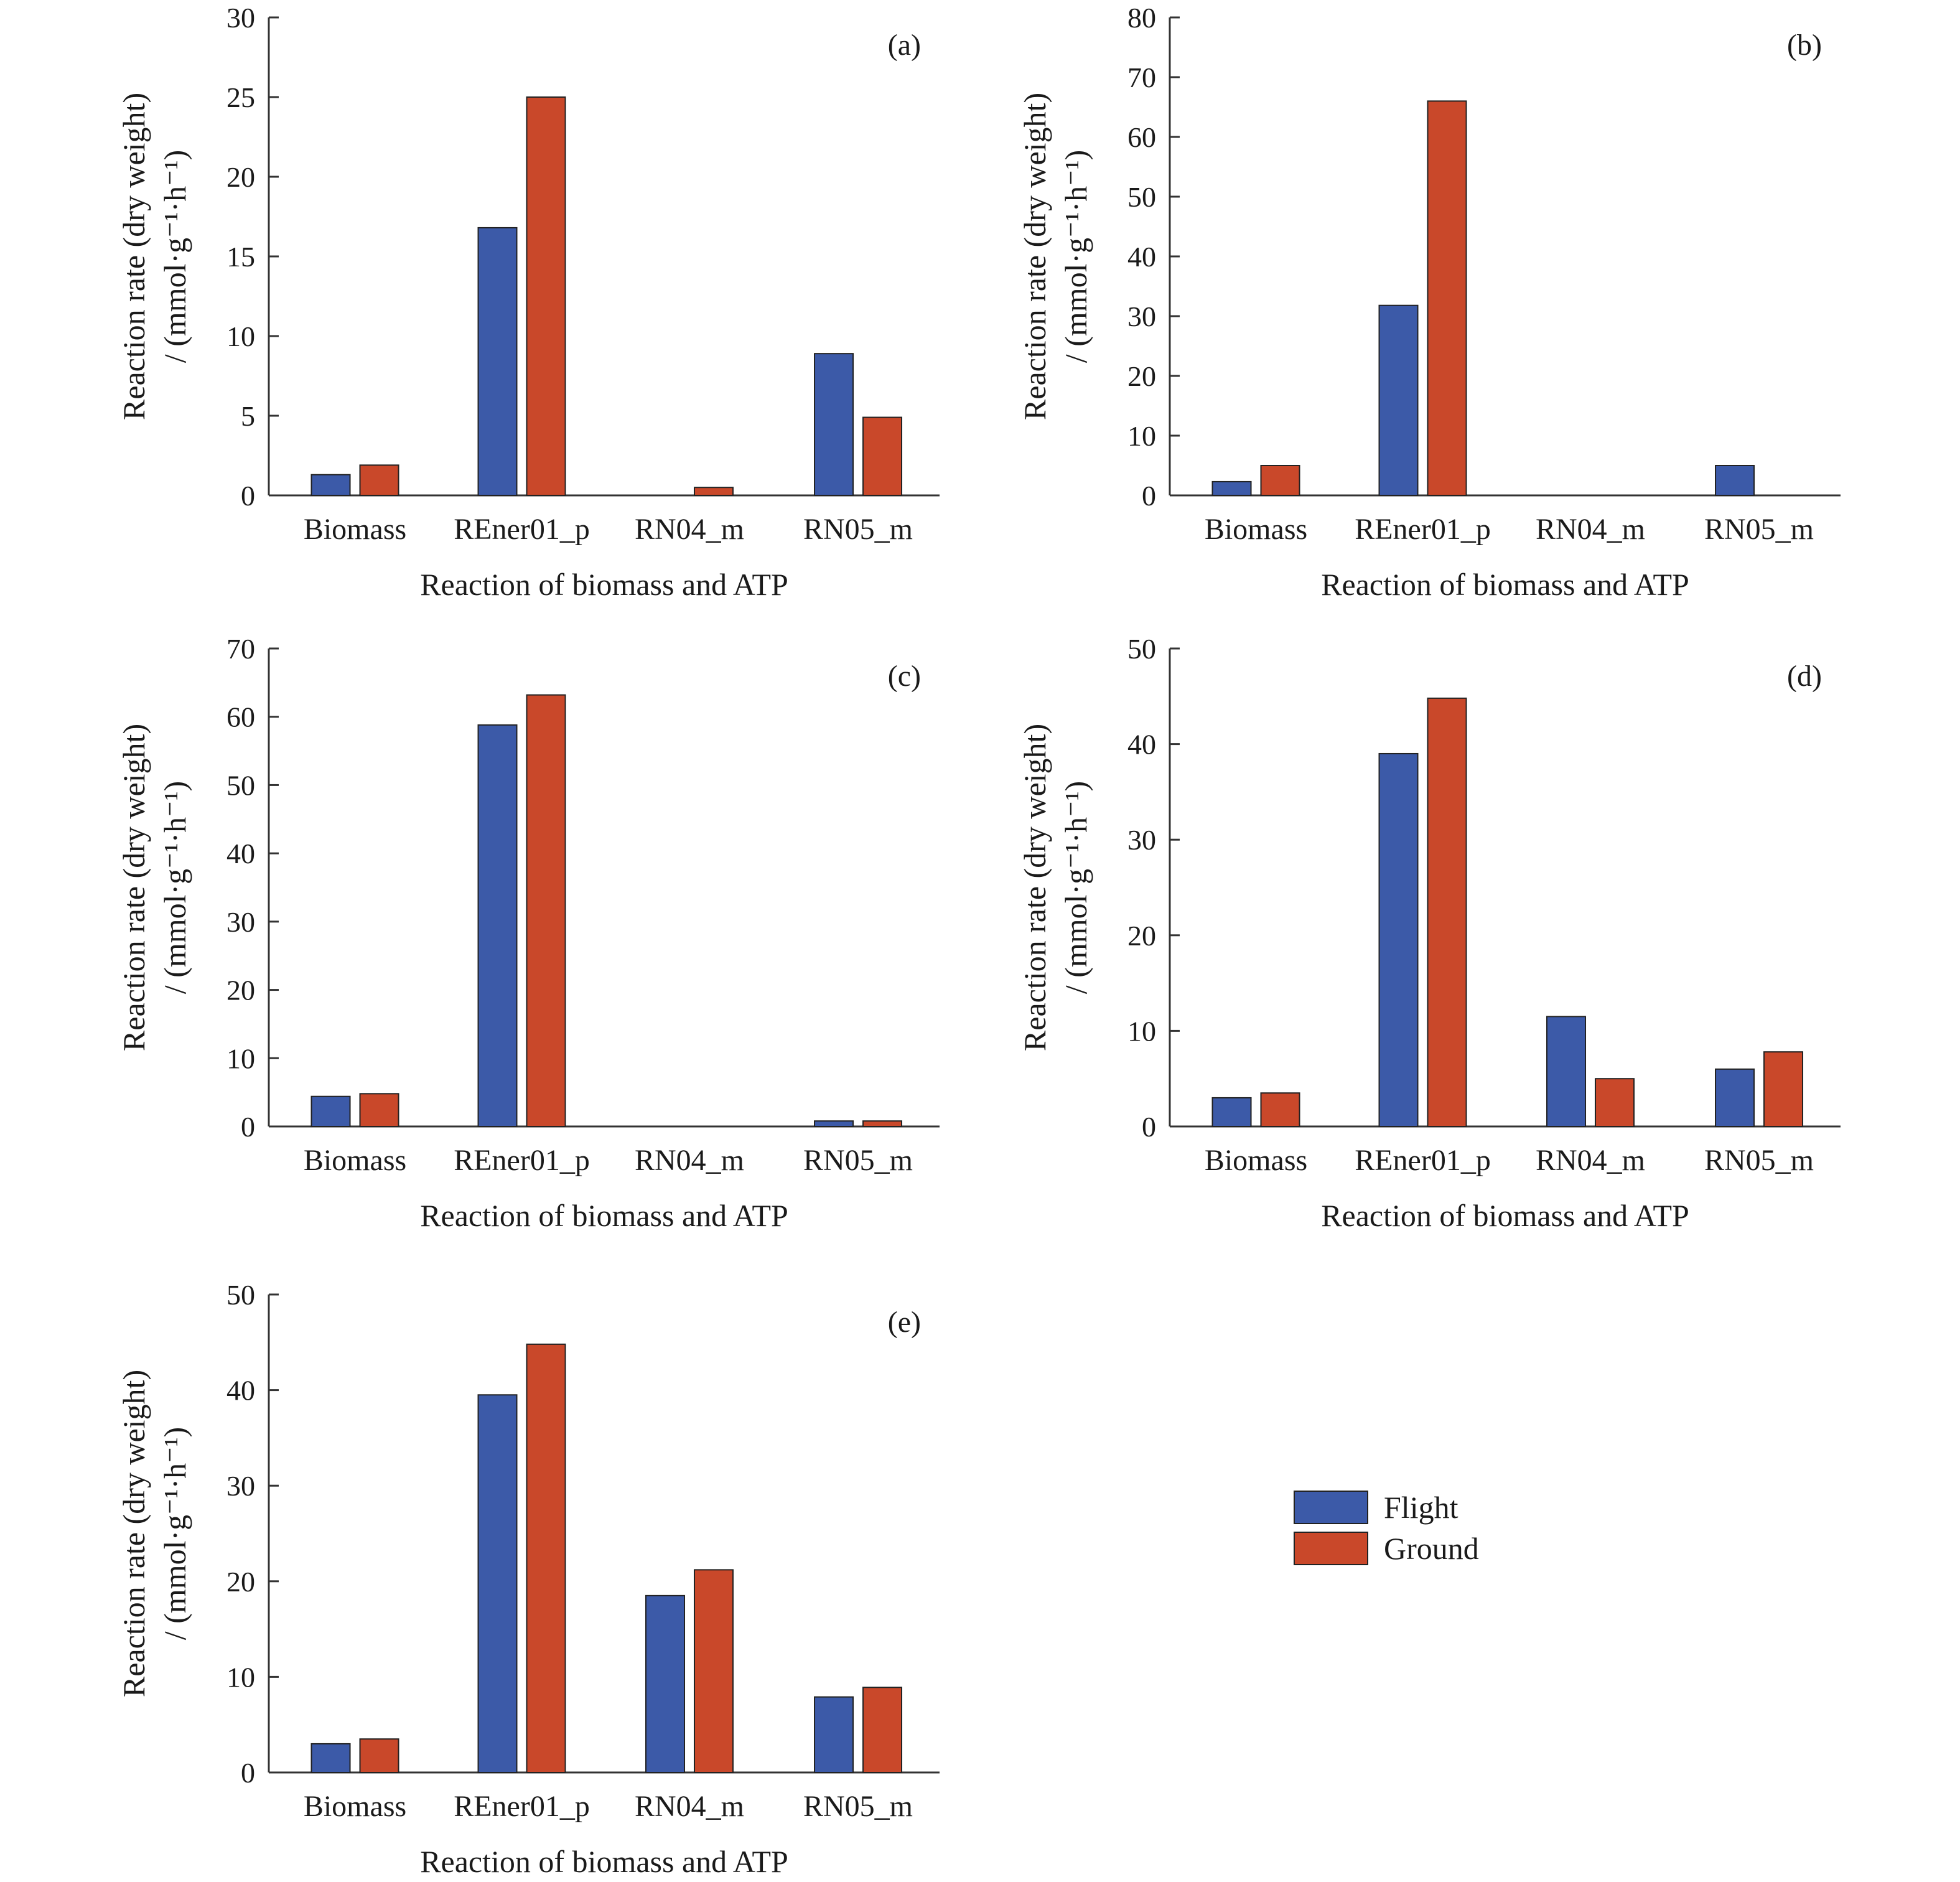  Describe the element at coordinates (241, 649) in the screenshot. I see `y-tick-label: 70` at that location.